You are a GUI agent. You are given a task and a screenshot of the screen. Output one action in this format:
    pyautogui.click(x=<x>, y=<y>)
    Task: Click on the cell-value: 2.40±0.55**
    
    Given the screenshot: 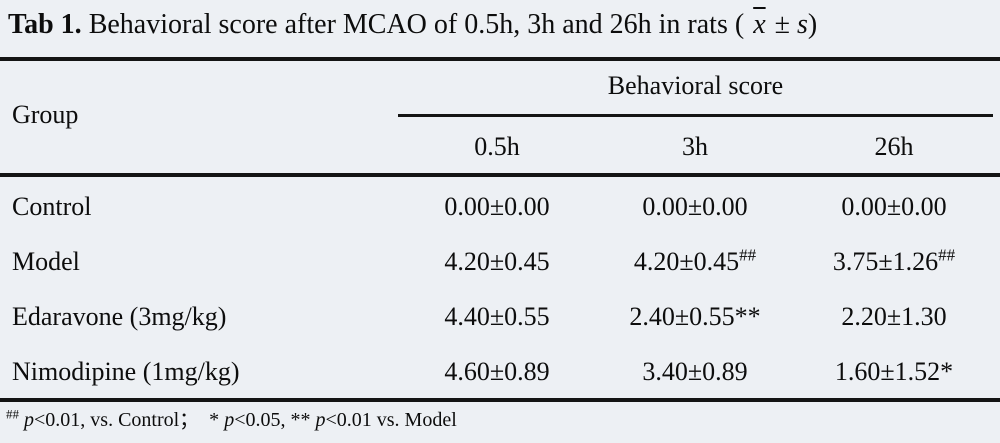 What is the action you would take?
    pyautogui.click(x=695, y=316)
    